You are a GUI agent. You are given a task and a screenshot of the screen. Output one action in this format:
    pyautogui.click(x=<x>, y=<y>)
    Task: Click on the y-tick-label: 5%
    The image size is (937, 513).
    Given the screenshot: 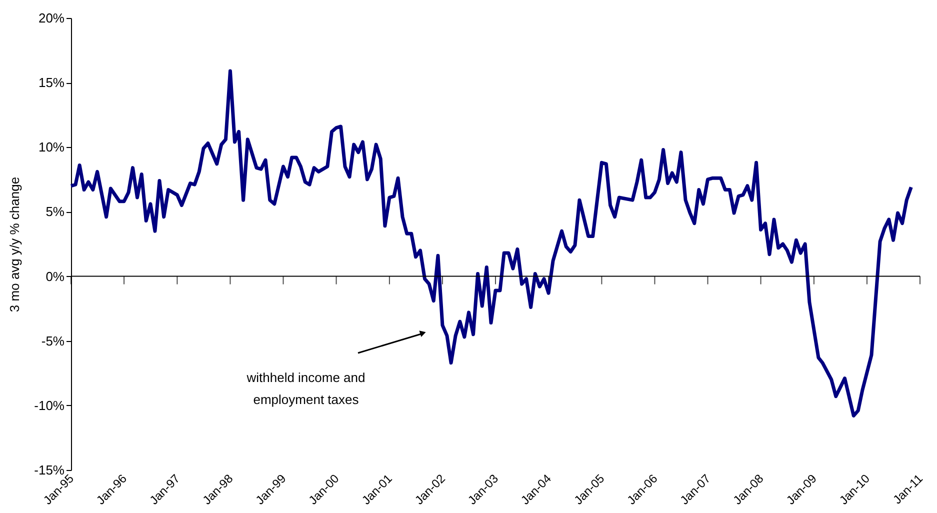 What is the action you would take?
    pyautogui.click(x=55, y=212)
    